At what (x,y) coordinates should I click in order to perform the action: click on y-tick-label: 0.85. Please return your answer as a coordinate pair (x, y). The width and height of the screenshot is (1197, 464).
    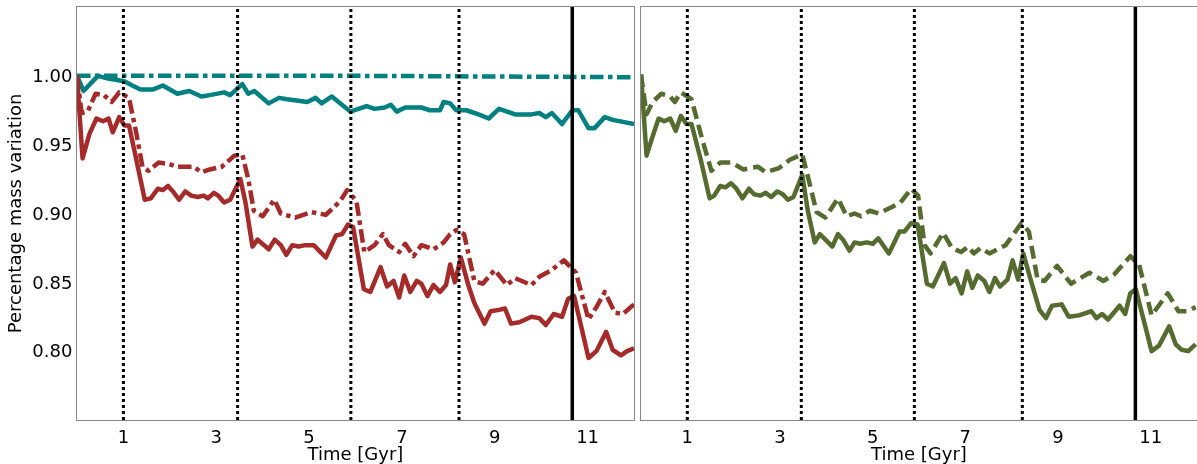
    Looking at the image, I should click on (52, 282).